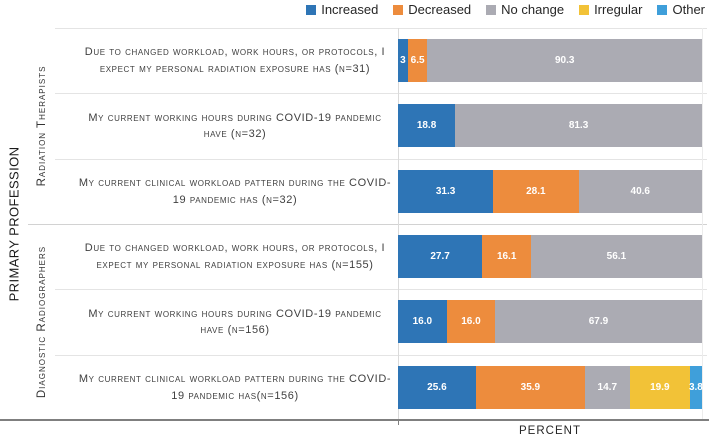 This screenshot has width=709, height=442. I want to click on segment-value-label: 25.6, so click(437, 387).